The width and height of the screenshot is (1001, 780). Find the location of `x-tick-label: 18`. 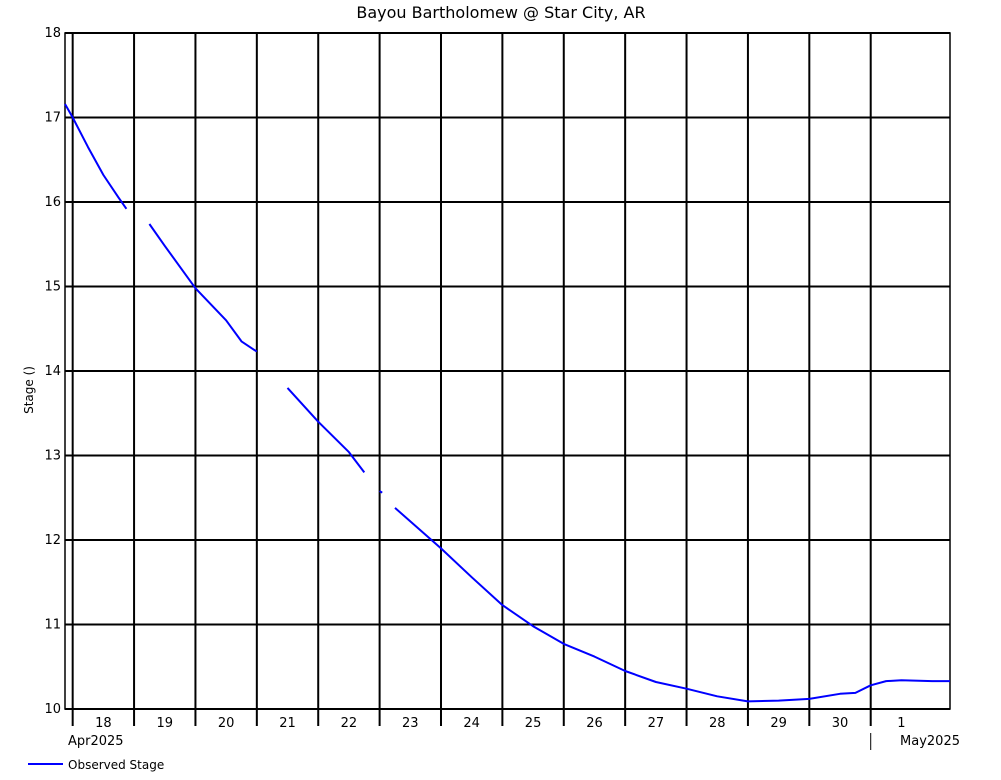

x-tick-label: 18 is located at coordinates (103, 723).